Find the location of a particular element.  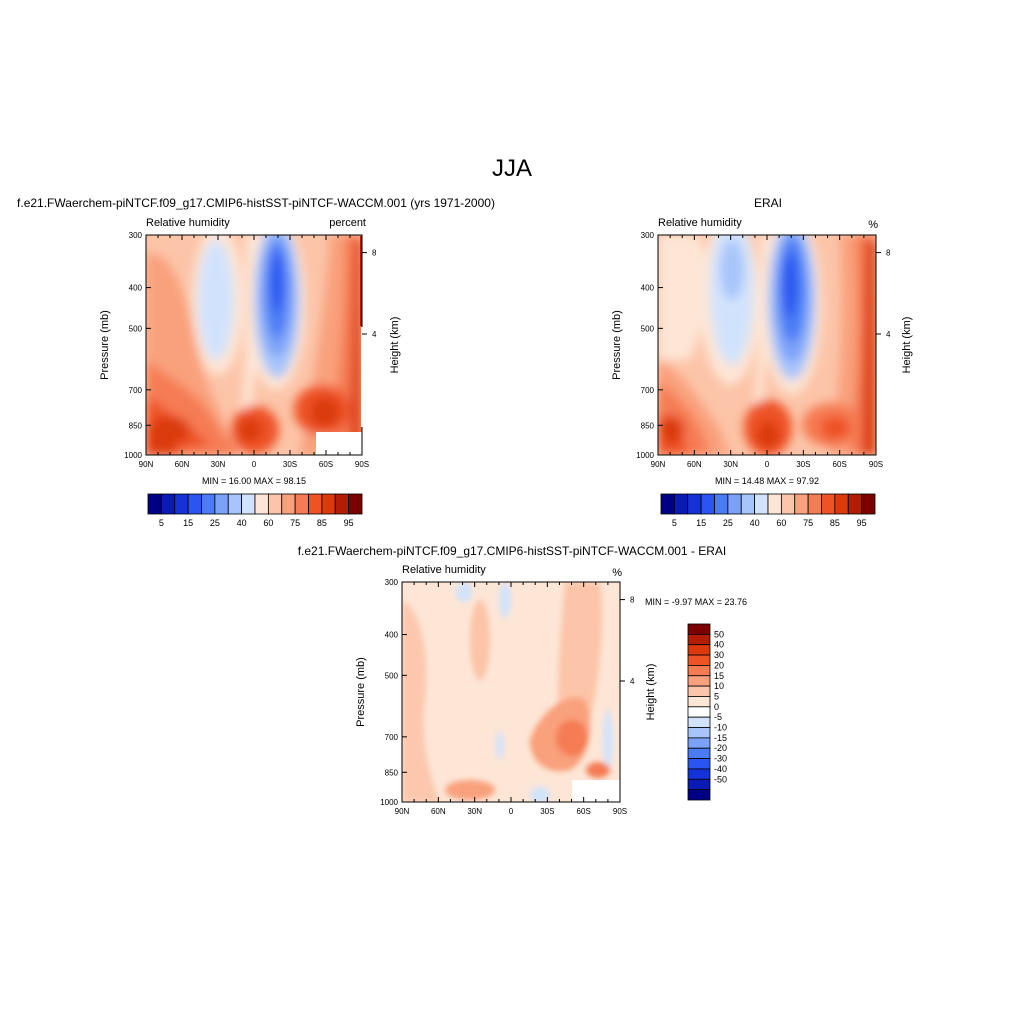

panel-3-stats: MIN = -9.97 MAX = 23.76 is located at coordinates (696, 602).